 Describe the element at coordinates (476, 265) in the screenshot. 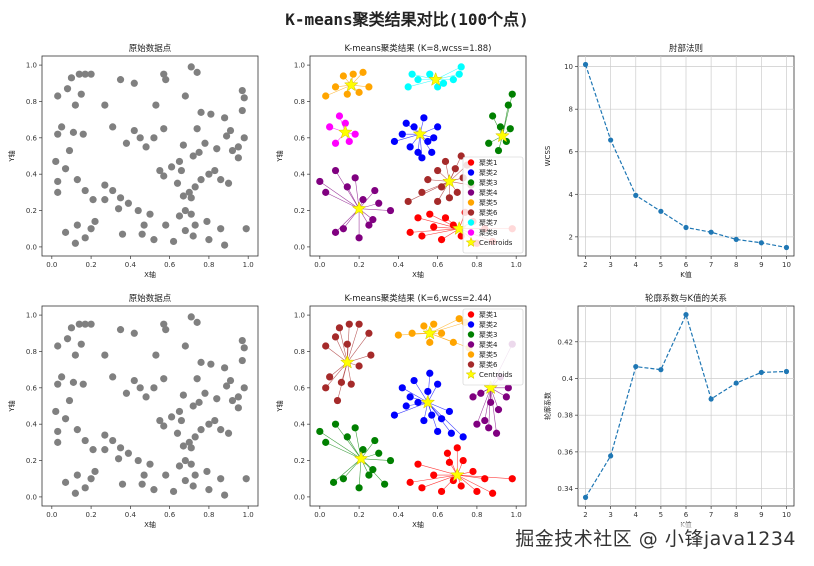

I see `x-tick-label: 0.8` at that location.